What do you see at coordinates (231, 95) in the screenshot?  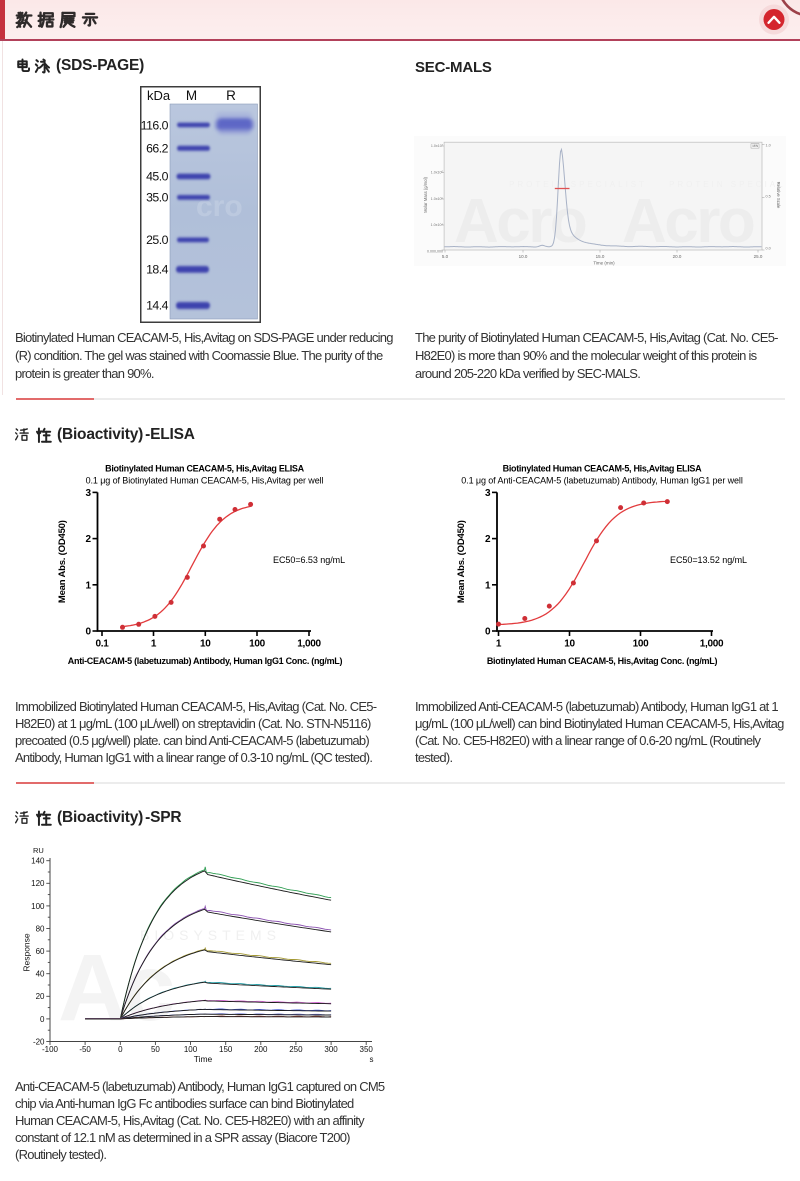 I see `svg-text: R` at bounding box center [231, 95].